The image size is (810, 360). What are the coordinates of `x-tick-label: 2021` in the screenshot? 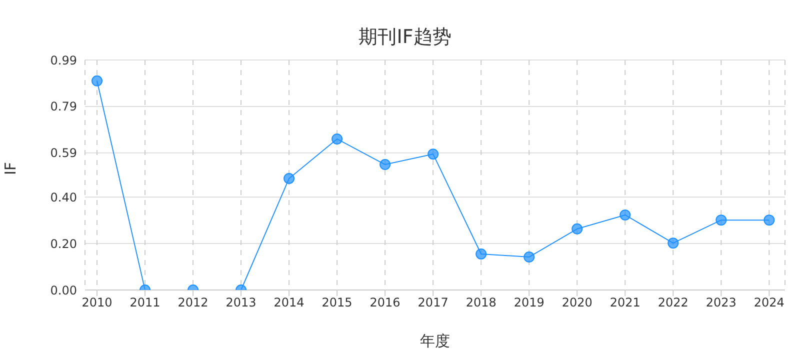 It's located at (625, 303).